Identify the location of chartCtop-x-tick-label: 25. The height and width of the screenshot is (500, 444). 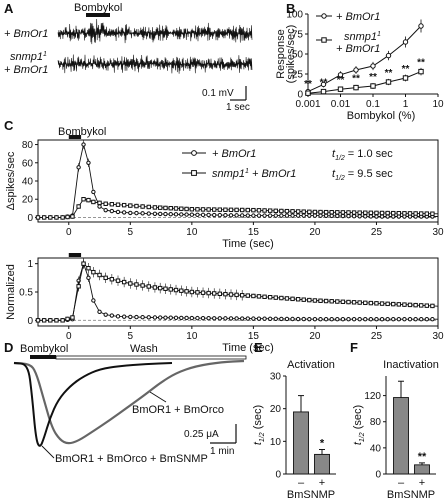
(377, 232).